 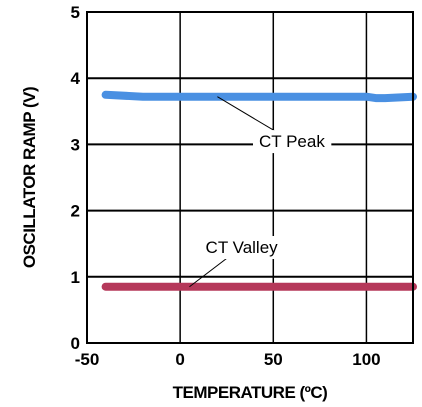 I want to click on y-tick-label: 5, so click(x=75, y=12).